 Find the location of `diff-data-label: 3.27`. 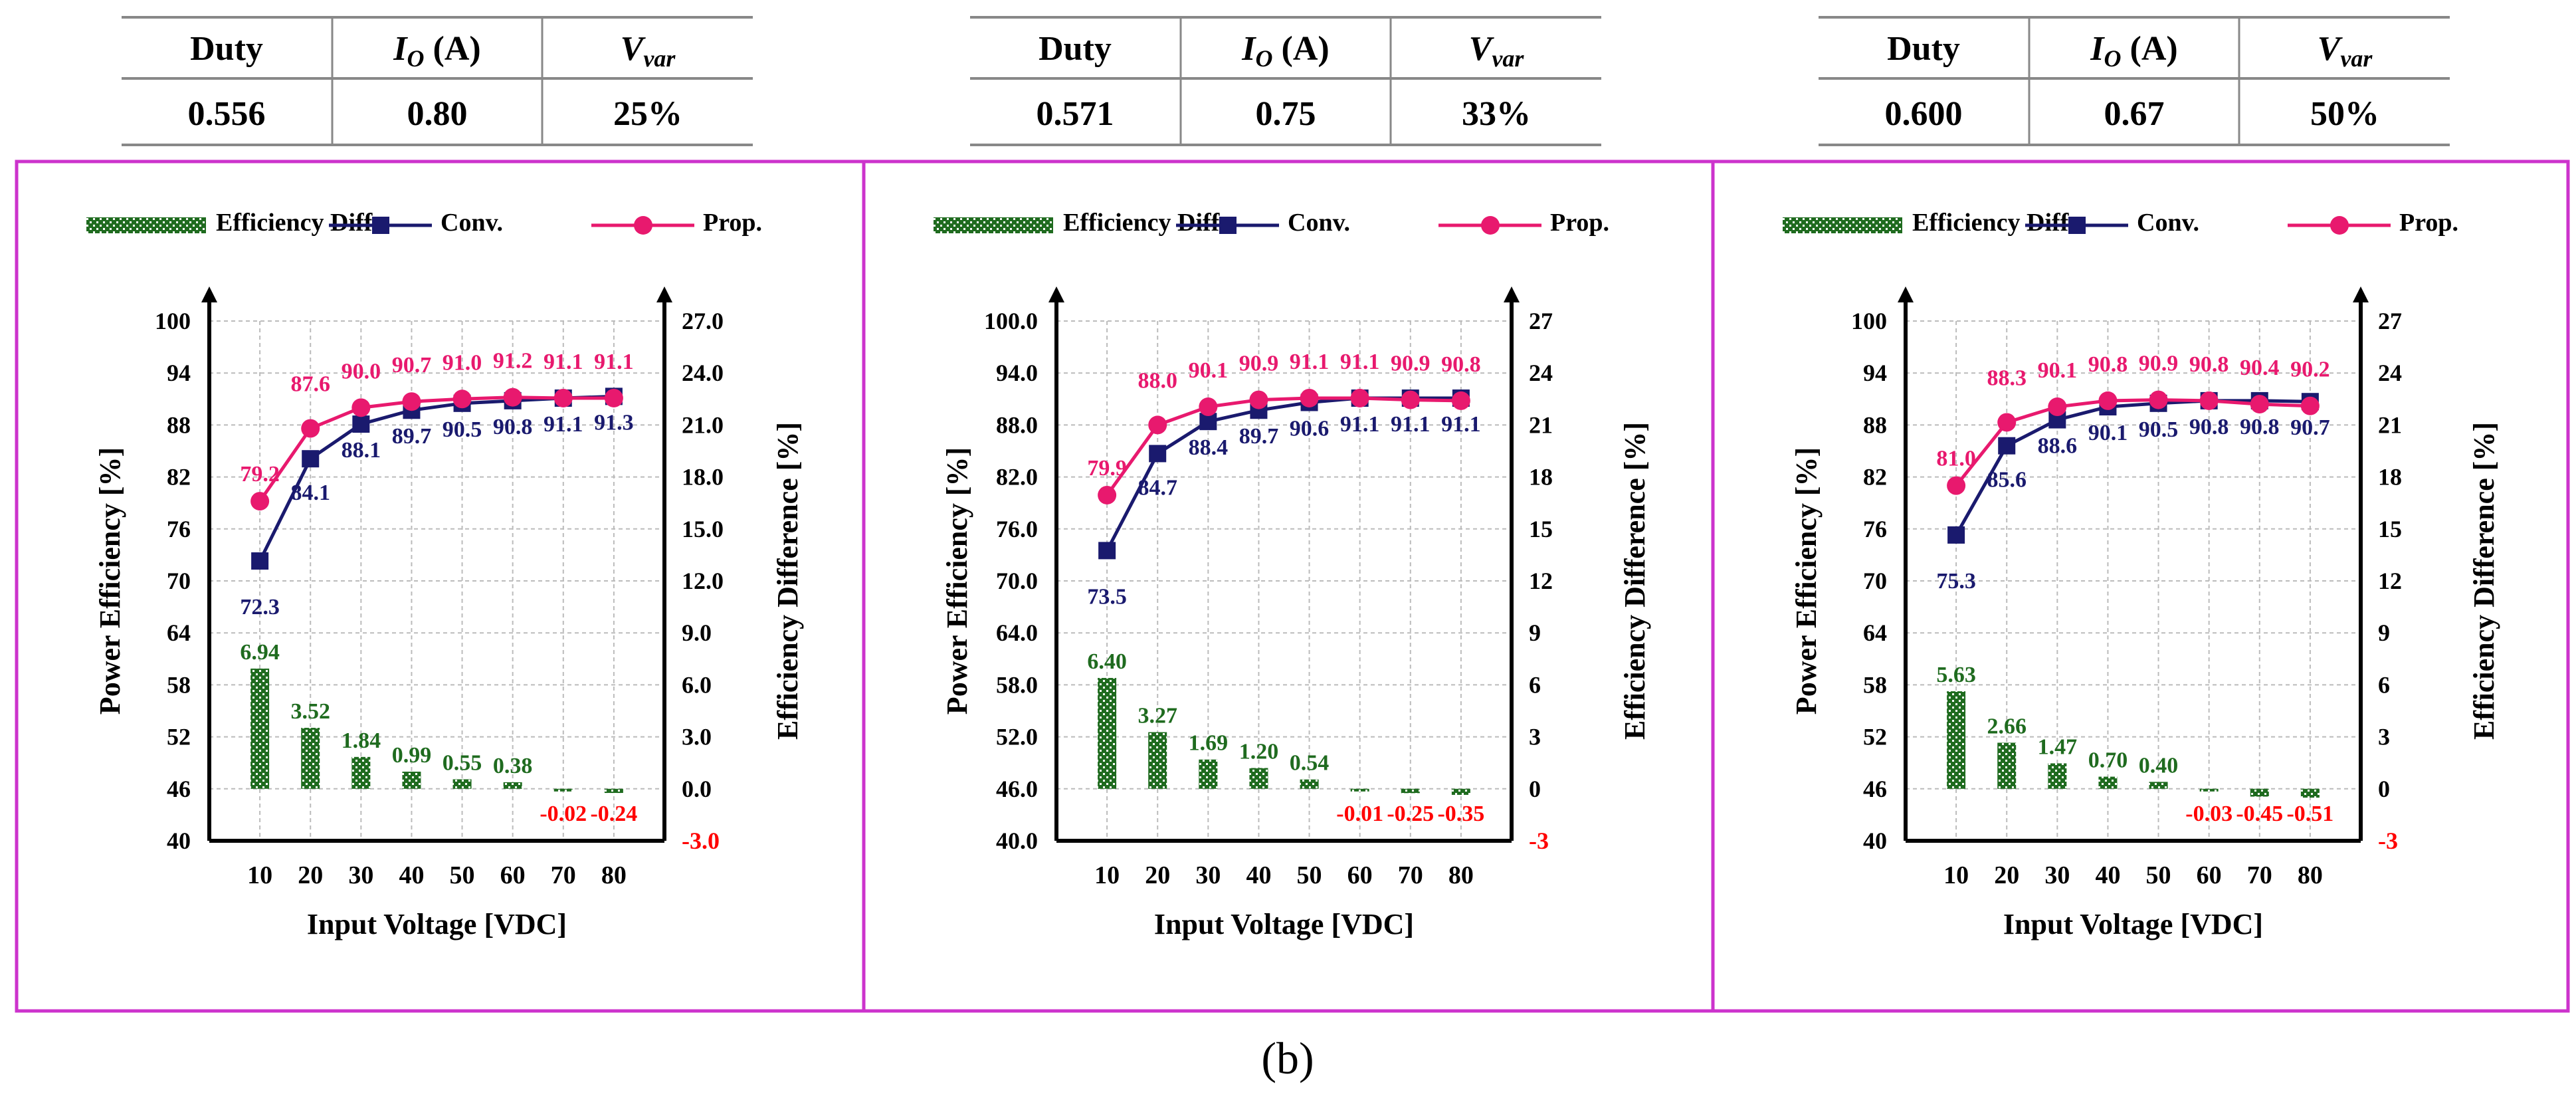

diff-data-label: 3.27 is located at coordinates (1157, 716).